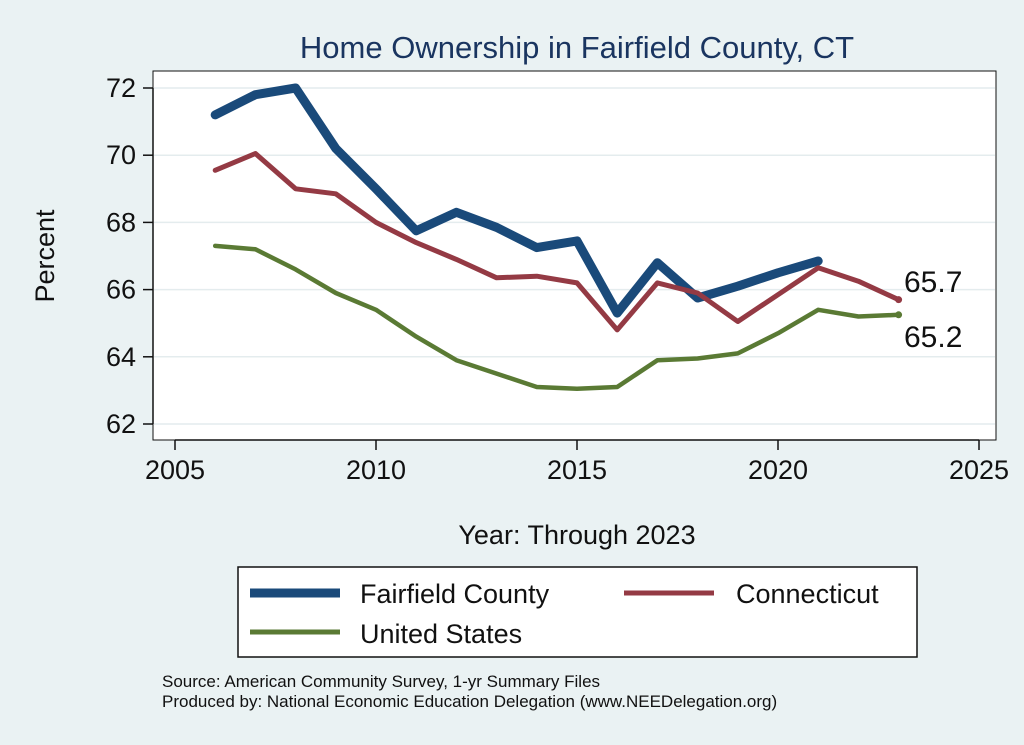 This screenshot has height=745, width=1024. Describe the element at coordinates (121, 155) in the screenshot. I see `y-tick-label-70: 70` at that location.